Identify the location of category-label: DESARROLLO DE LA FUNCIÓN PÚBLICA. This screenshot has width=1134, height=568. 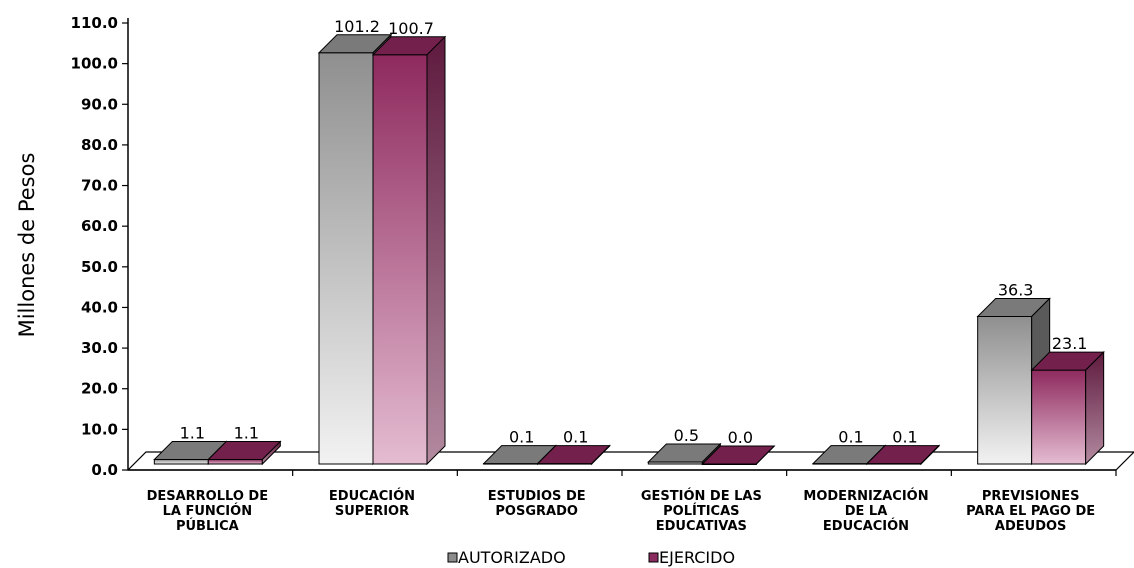
(208, 511).